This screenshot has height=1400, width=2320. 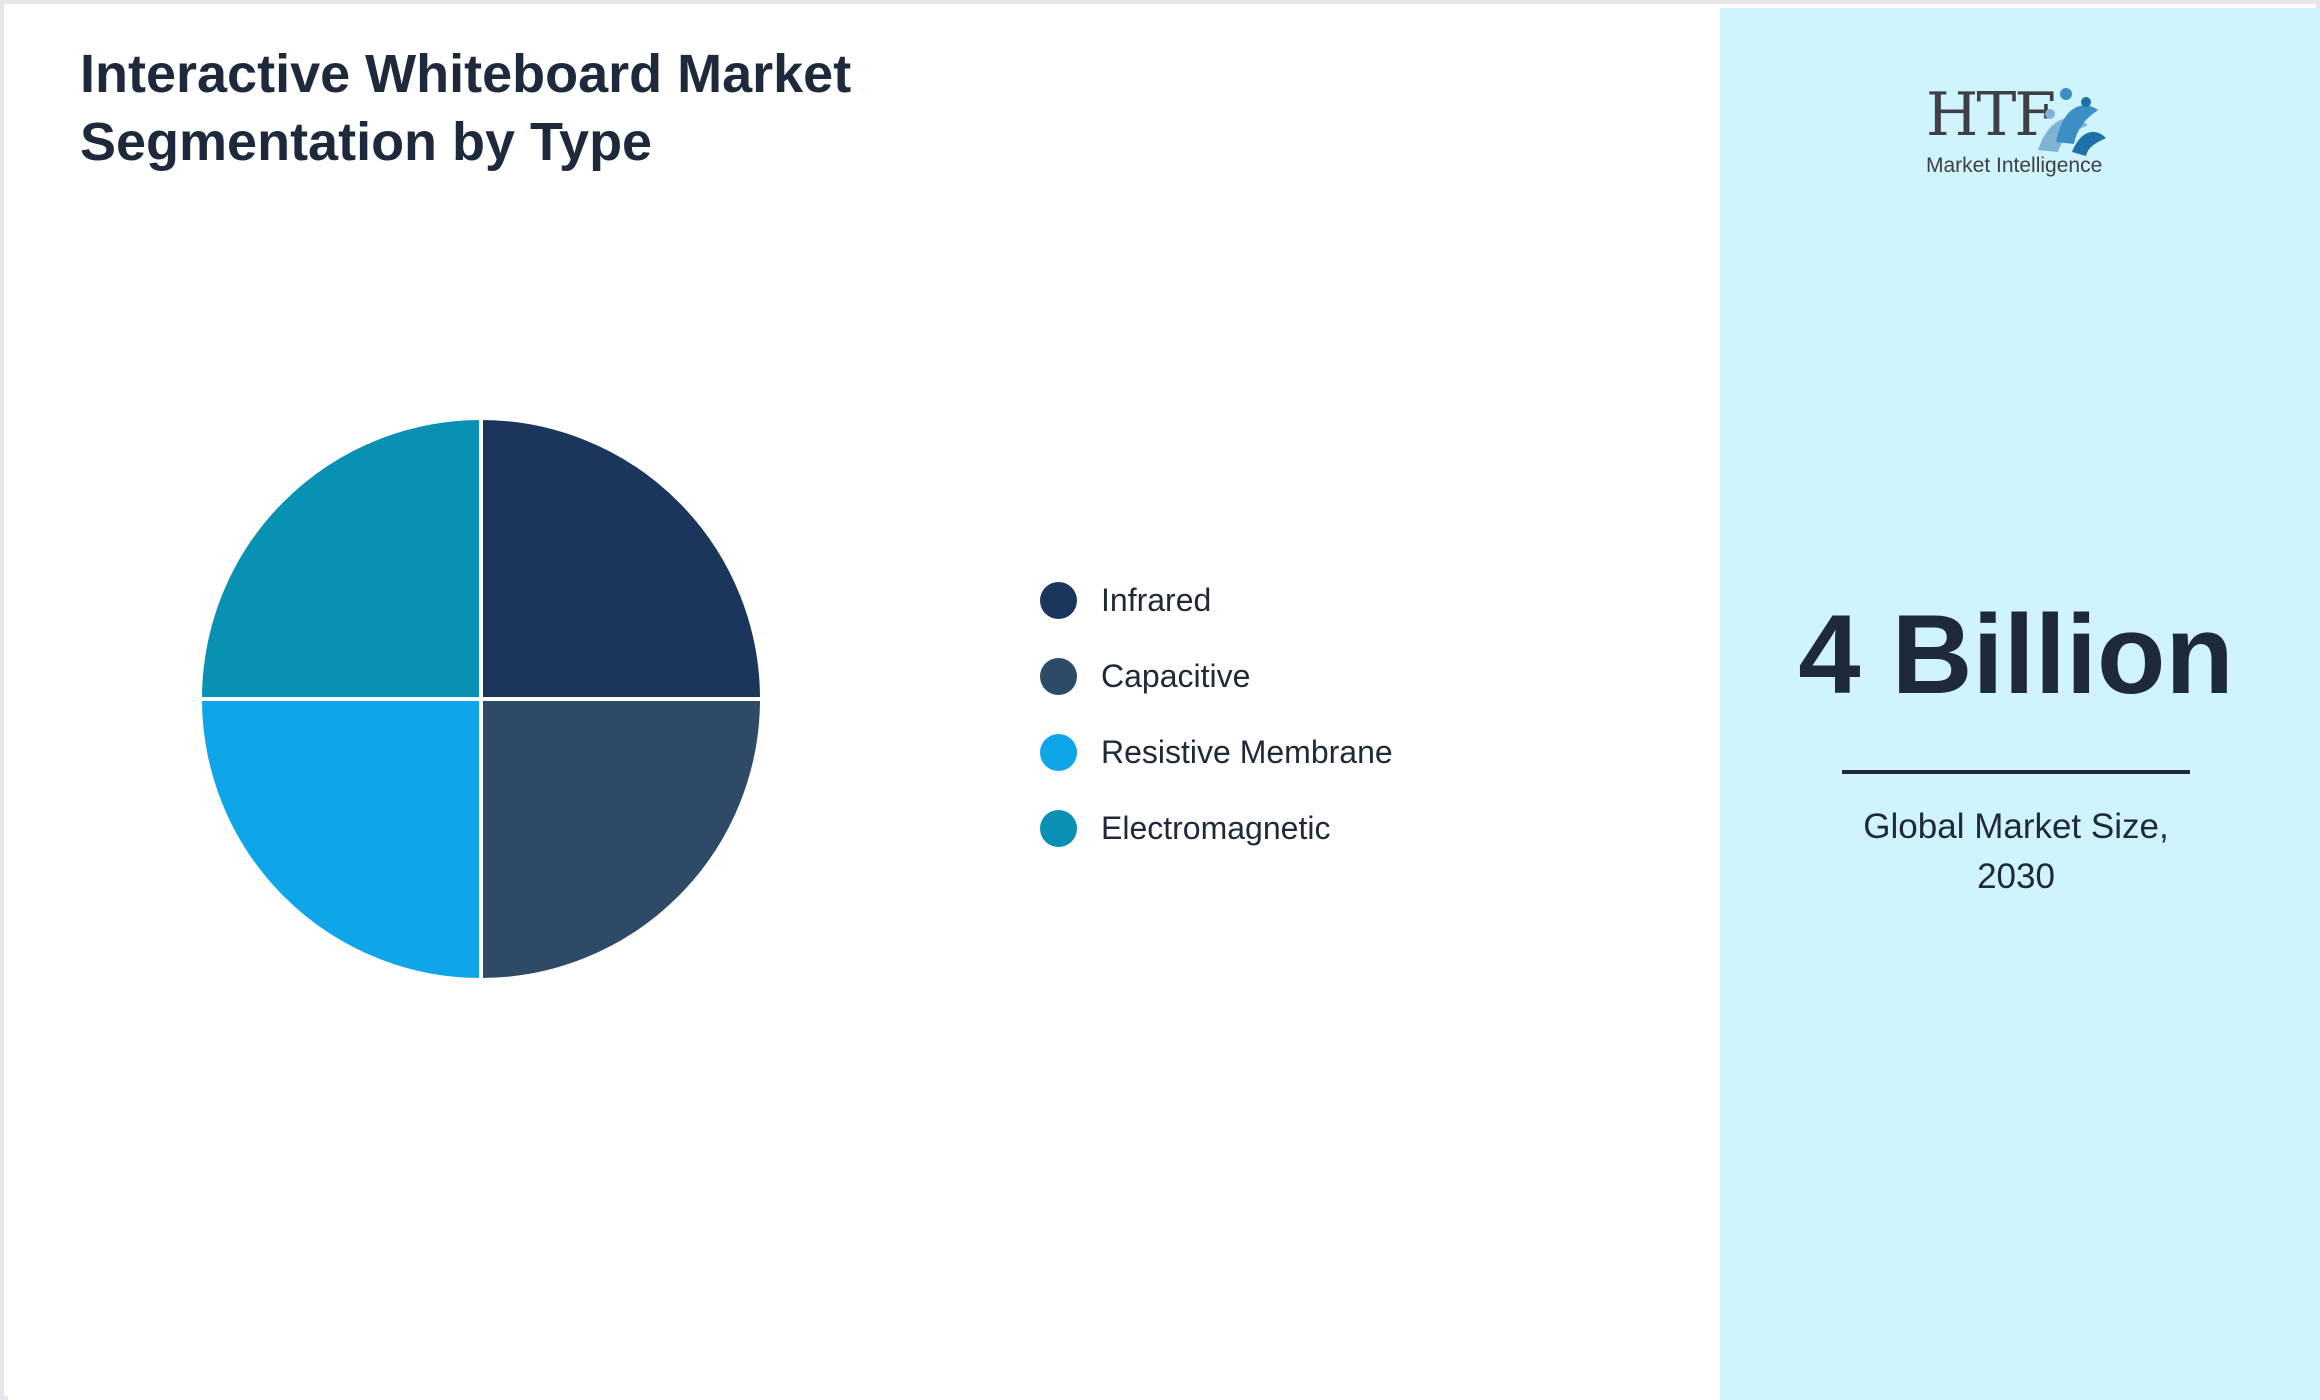 I want to click on legend-label: Capacitive, so click(x=1176, y=675).